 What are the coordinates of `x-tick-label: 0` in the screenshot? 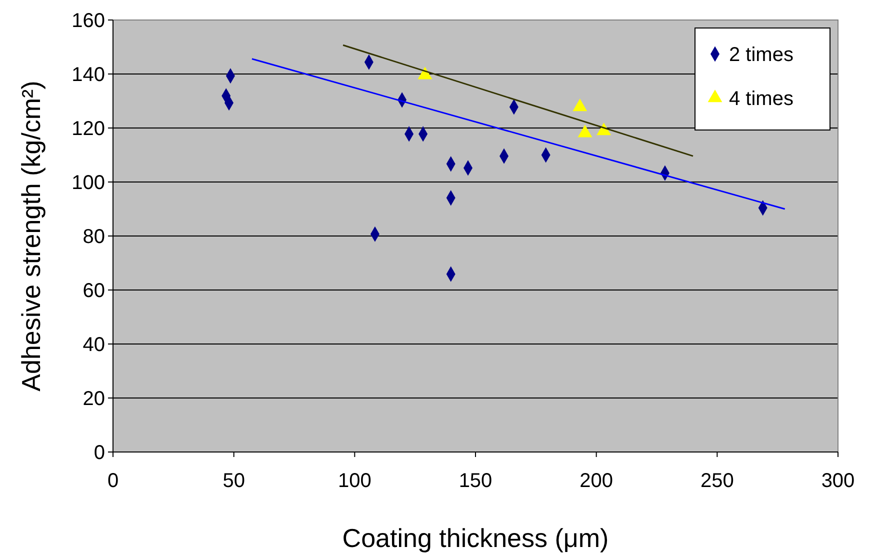 It's located at (113, 481).